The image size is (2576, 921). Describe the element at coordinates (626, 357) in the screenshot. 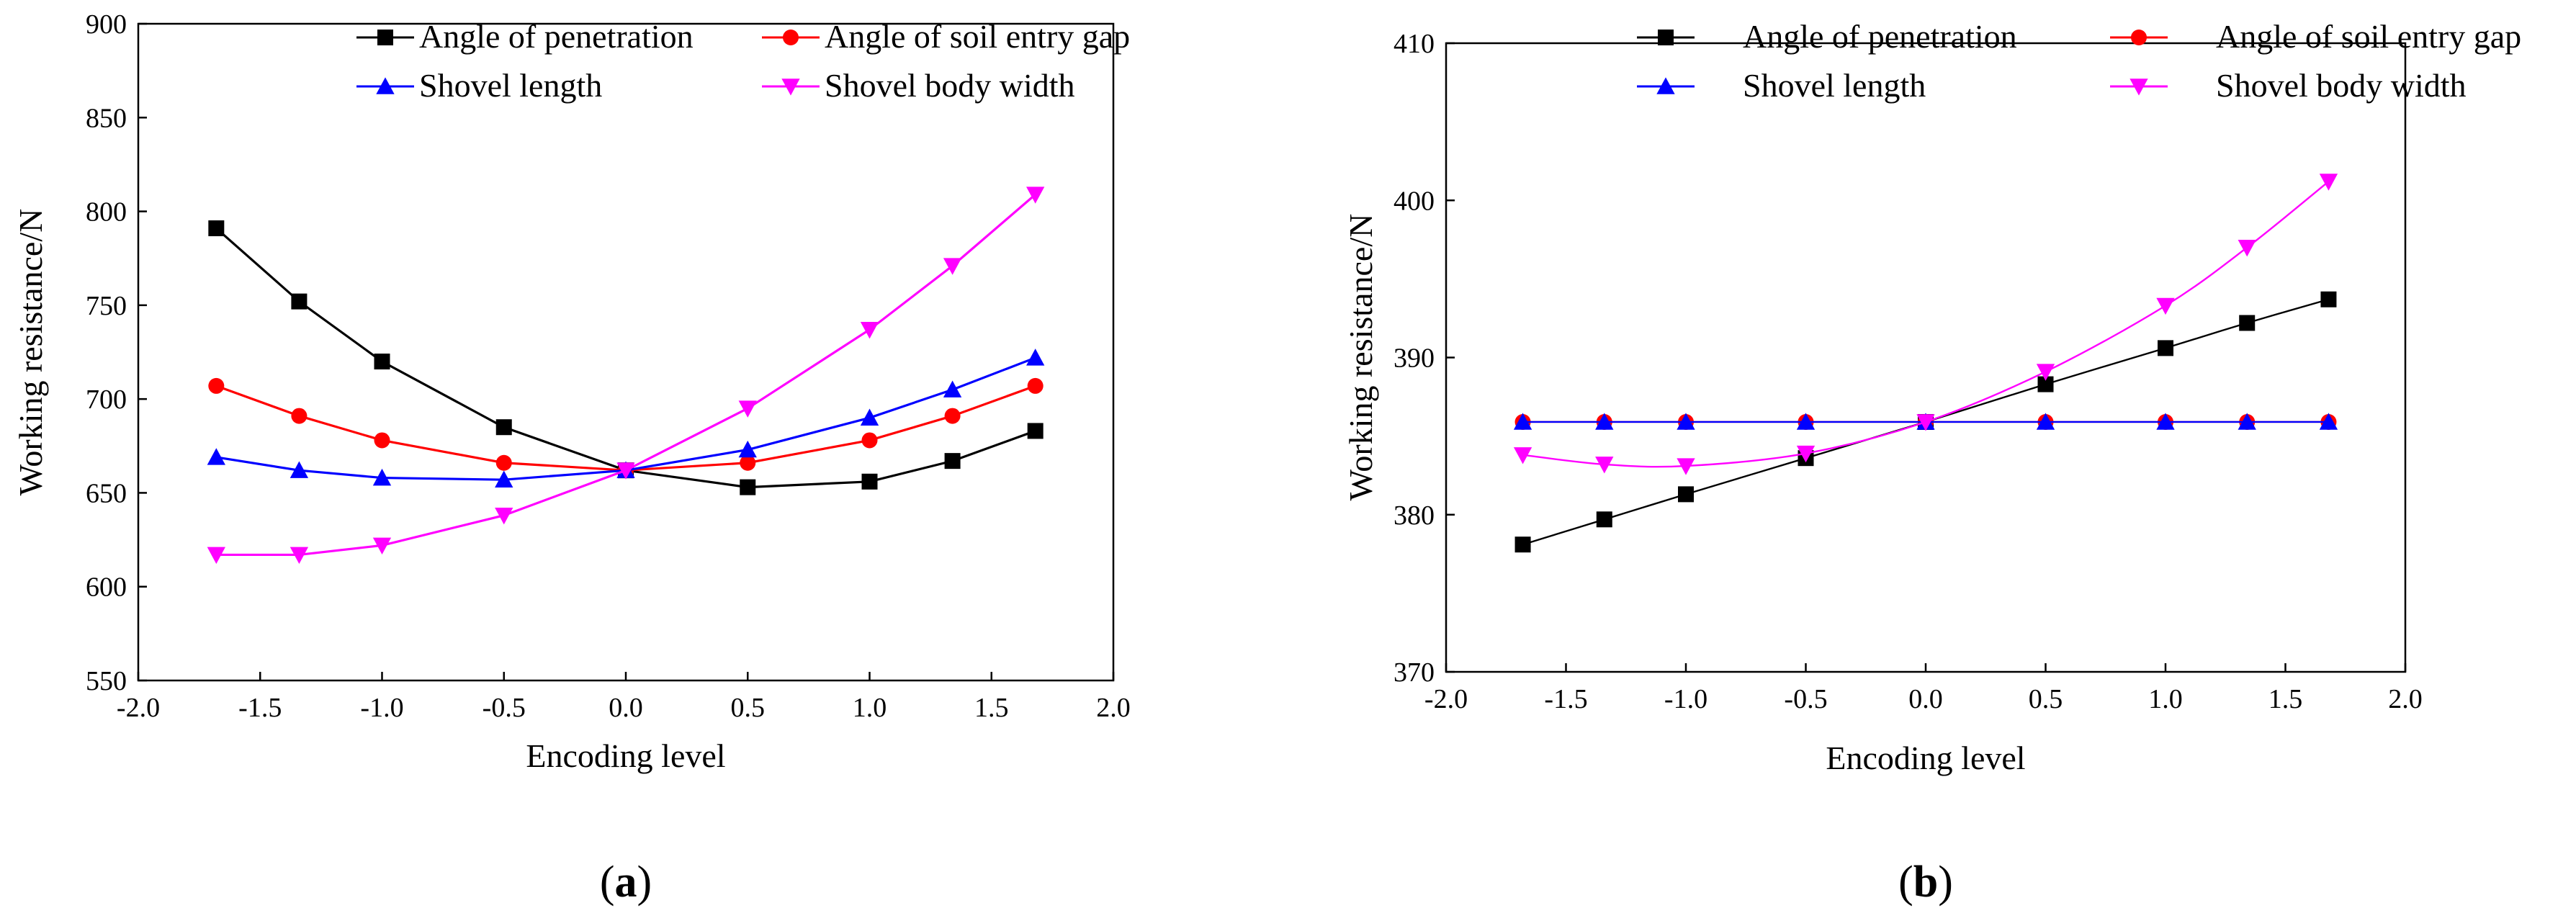

I see `series-angle-of-penetration` at that location.